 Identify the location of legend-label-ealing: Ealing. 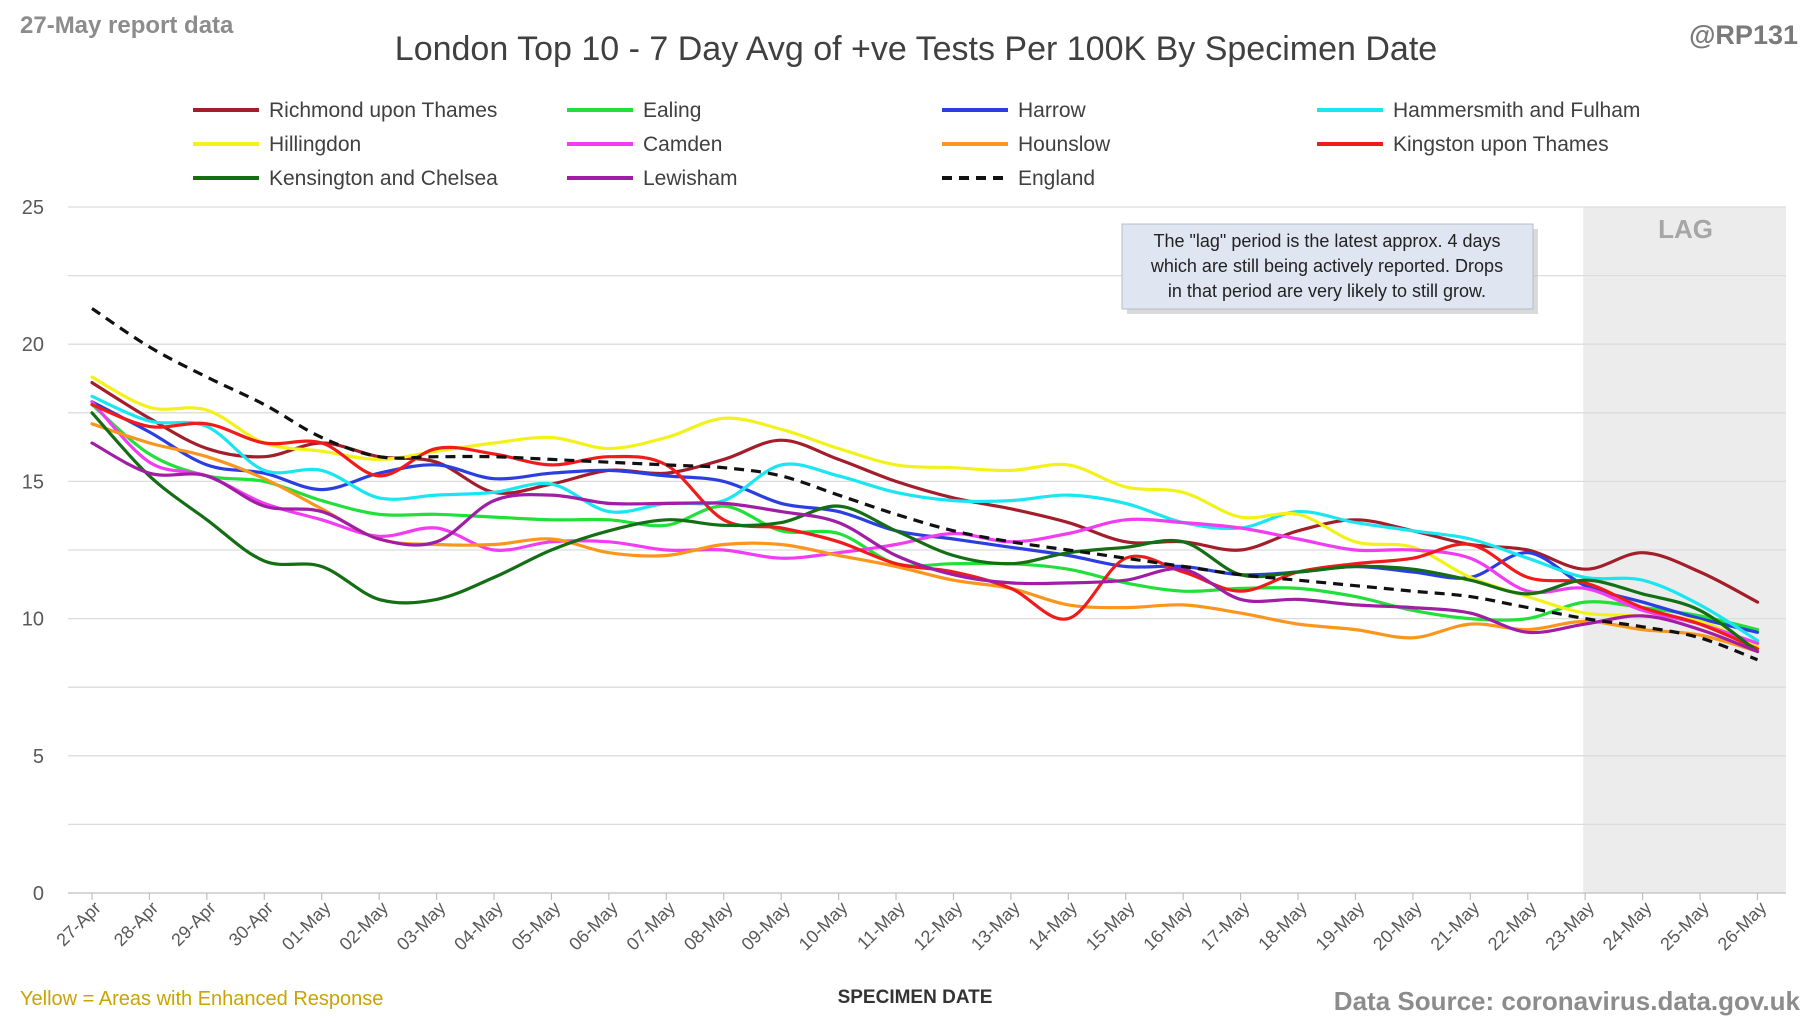
(672, 110).